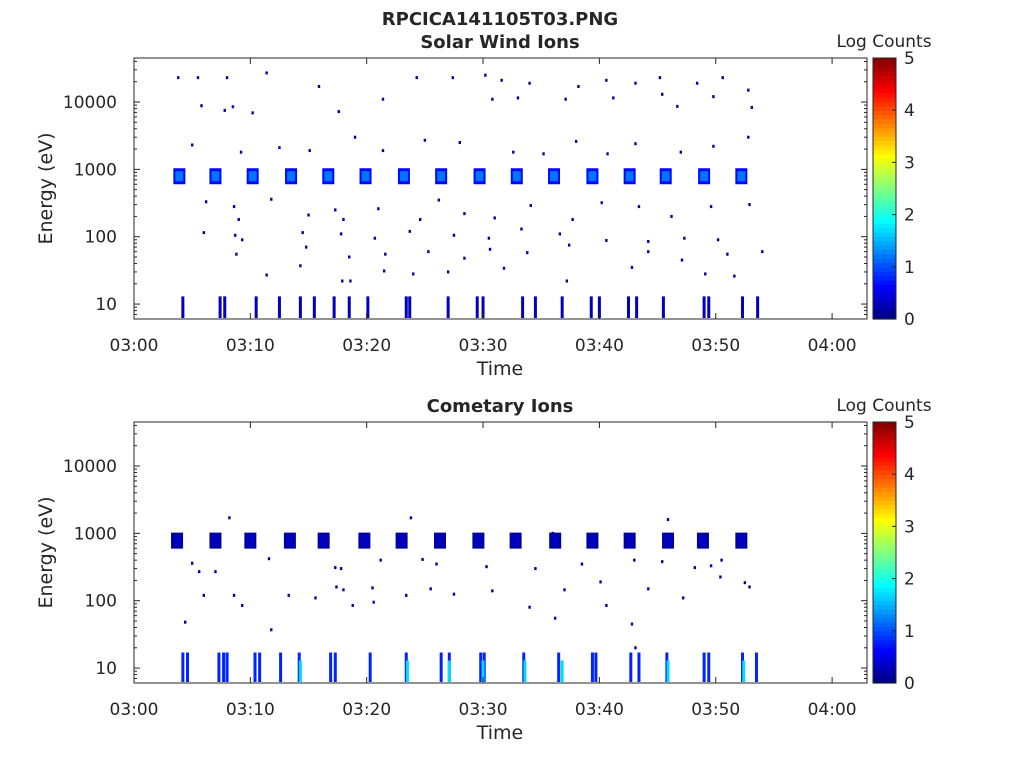 The height and width of the screenshot is (768, 1024). I want to click on colorbar-tick-label: 5, so click(909, 423).